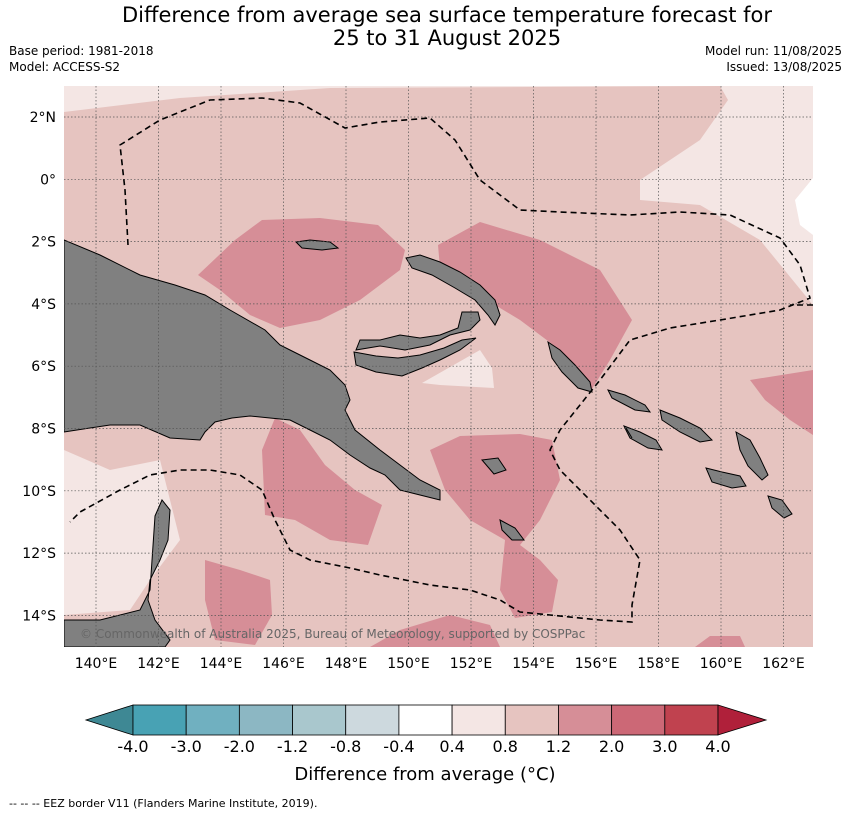 The image size is (850, 816). Describe the element at coordinates (39, 554) in the screenshot. I see `latitude-label: 12°S` at that location.